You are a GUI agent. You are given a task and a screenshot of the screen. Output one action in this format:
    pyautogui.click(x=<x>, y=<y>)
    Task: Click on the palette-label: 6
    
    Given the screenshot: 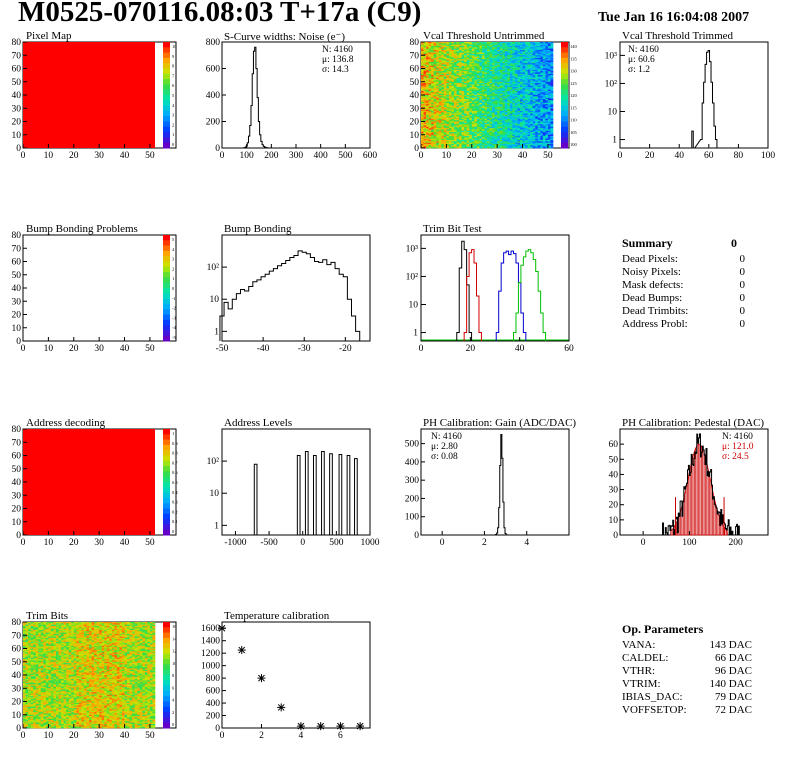 What is the action you would take?
    pyautogui.click(x=173, y=85)
    